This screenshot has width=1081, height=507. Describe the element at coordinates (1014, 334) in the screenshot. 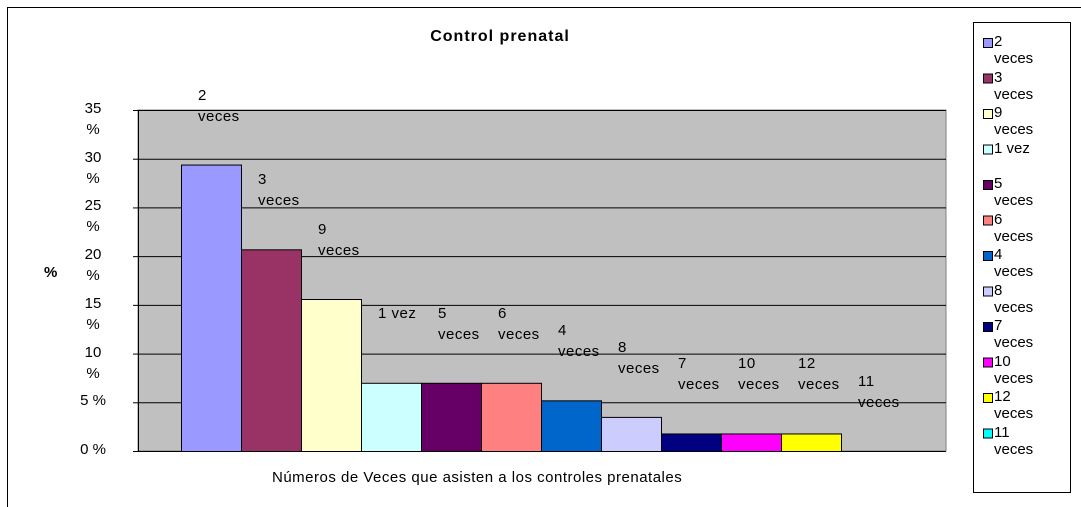

I see `legend-label: 7 veces` at that location.